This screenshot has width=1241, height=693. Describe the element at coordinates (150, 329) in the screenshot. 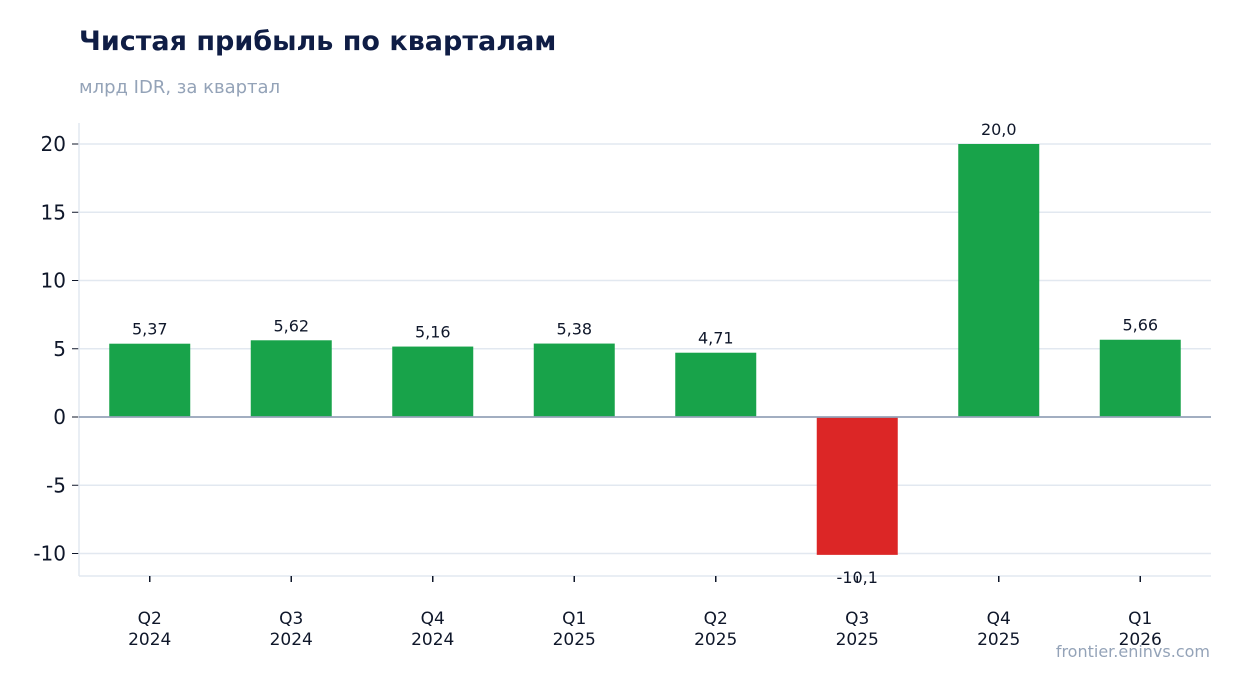

I see `data-label: 5,37` at that location.